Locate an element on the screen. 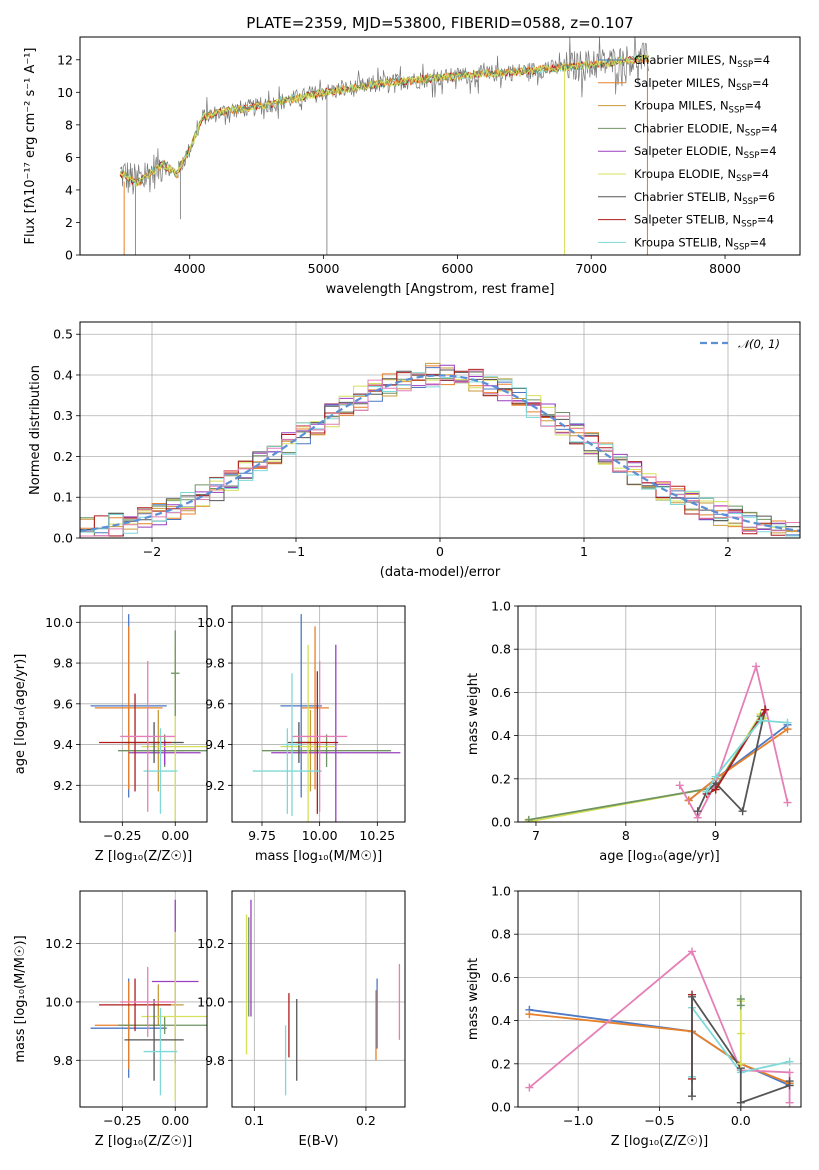  mass_vs_Z-xlabel: Z [log₁₀(Z/Z☉)] is located at coordinates (143, 1141).